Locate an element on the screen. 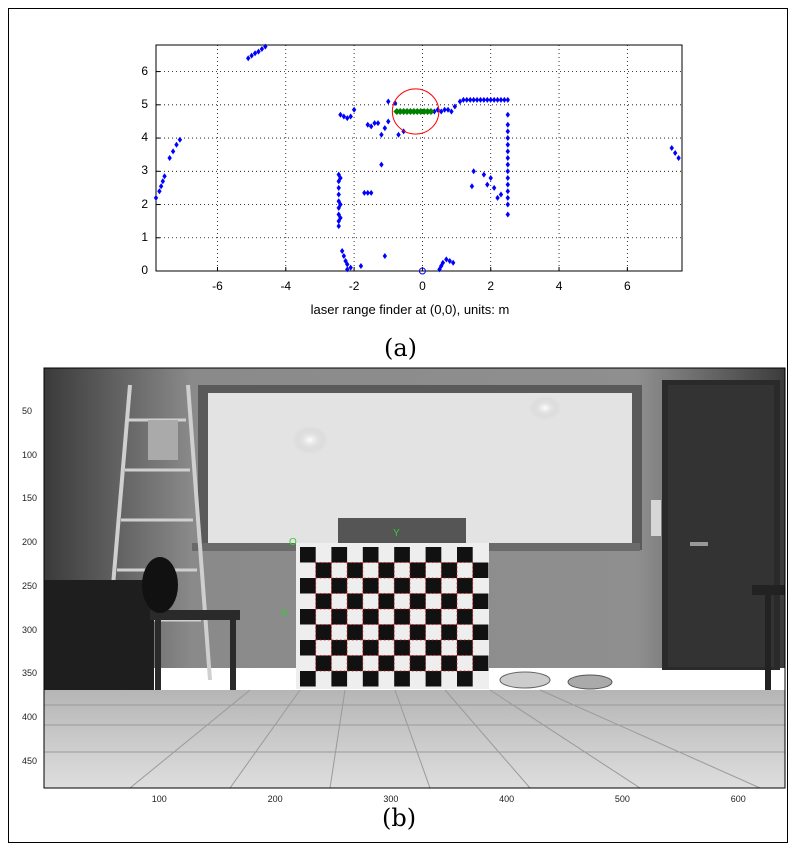 Image resolution: width=792 pixels, height=848 pixels. image-y-tick: 350 is located at coordinates (29, 673).